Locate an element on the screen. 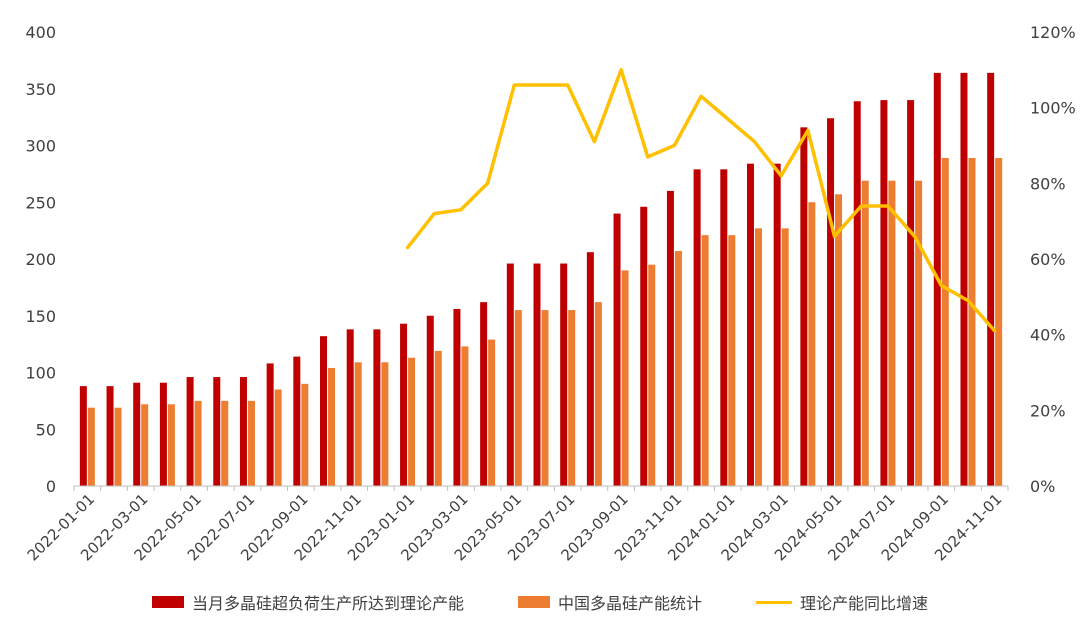  y-right-tick-label: 80% is located at coordinates (1048, 183).